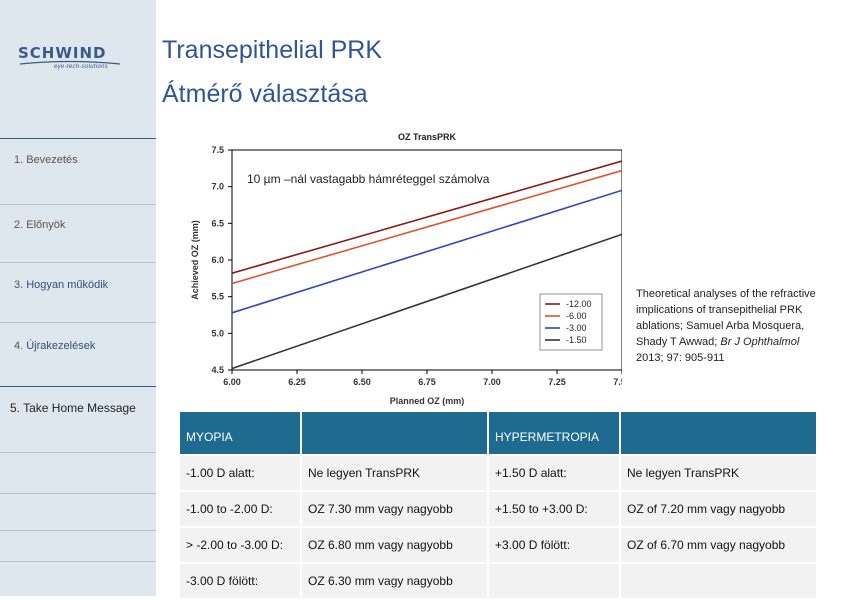 Image resolution: width=842 pixels, height=600 pixels. I want to click on table-cell: +3.00 D fölött:, so click(554, 545).